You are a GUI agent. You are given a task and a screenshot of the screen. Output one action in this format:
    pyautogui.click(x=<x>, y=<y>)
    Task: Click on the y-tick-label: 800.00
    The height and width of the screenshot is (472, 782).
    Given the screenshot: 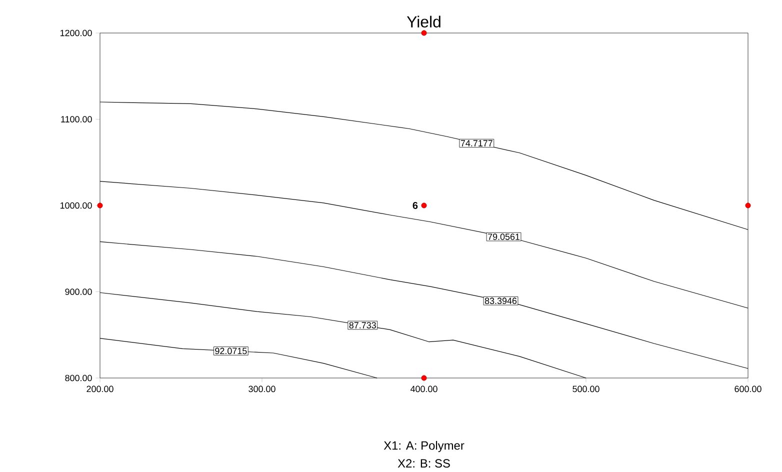 What is the action you would take?
    pyautogui.click(x=78, y=378)
    